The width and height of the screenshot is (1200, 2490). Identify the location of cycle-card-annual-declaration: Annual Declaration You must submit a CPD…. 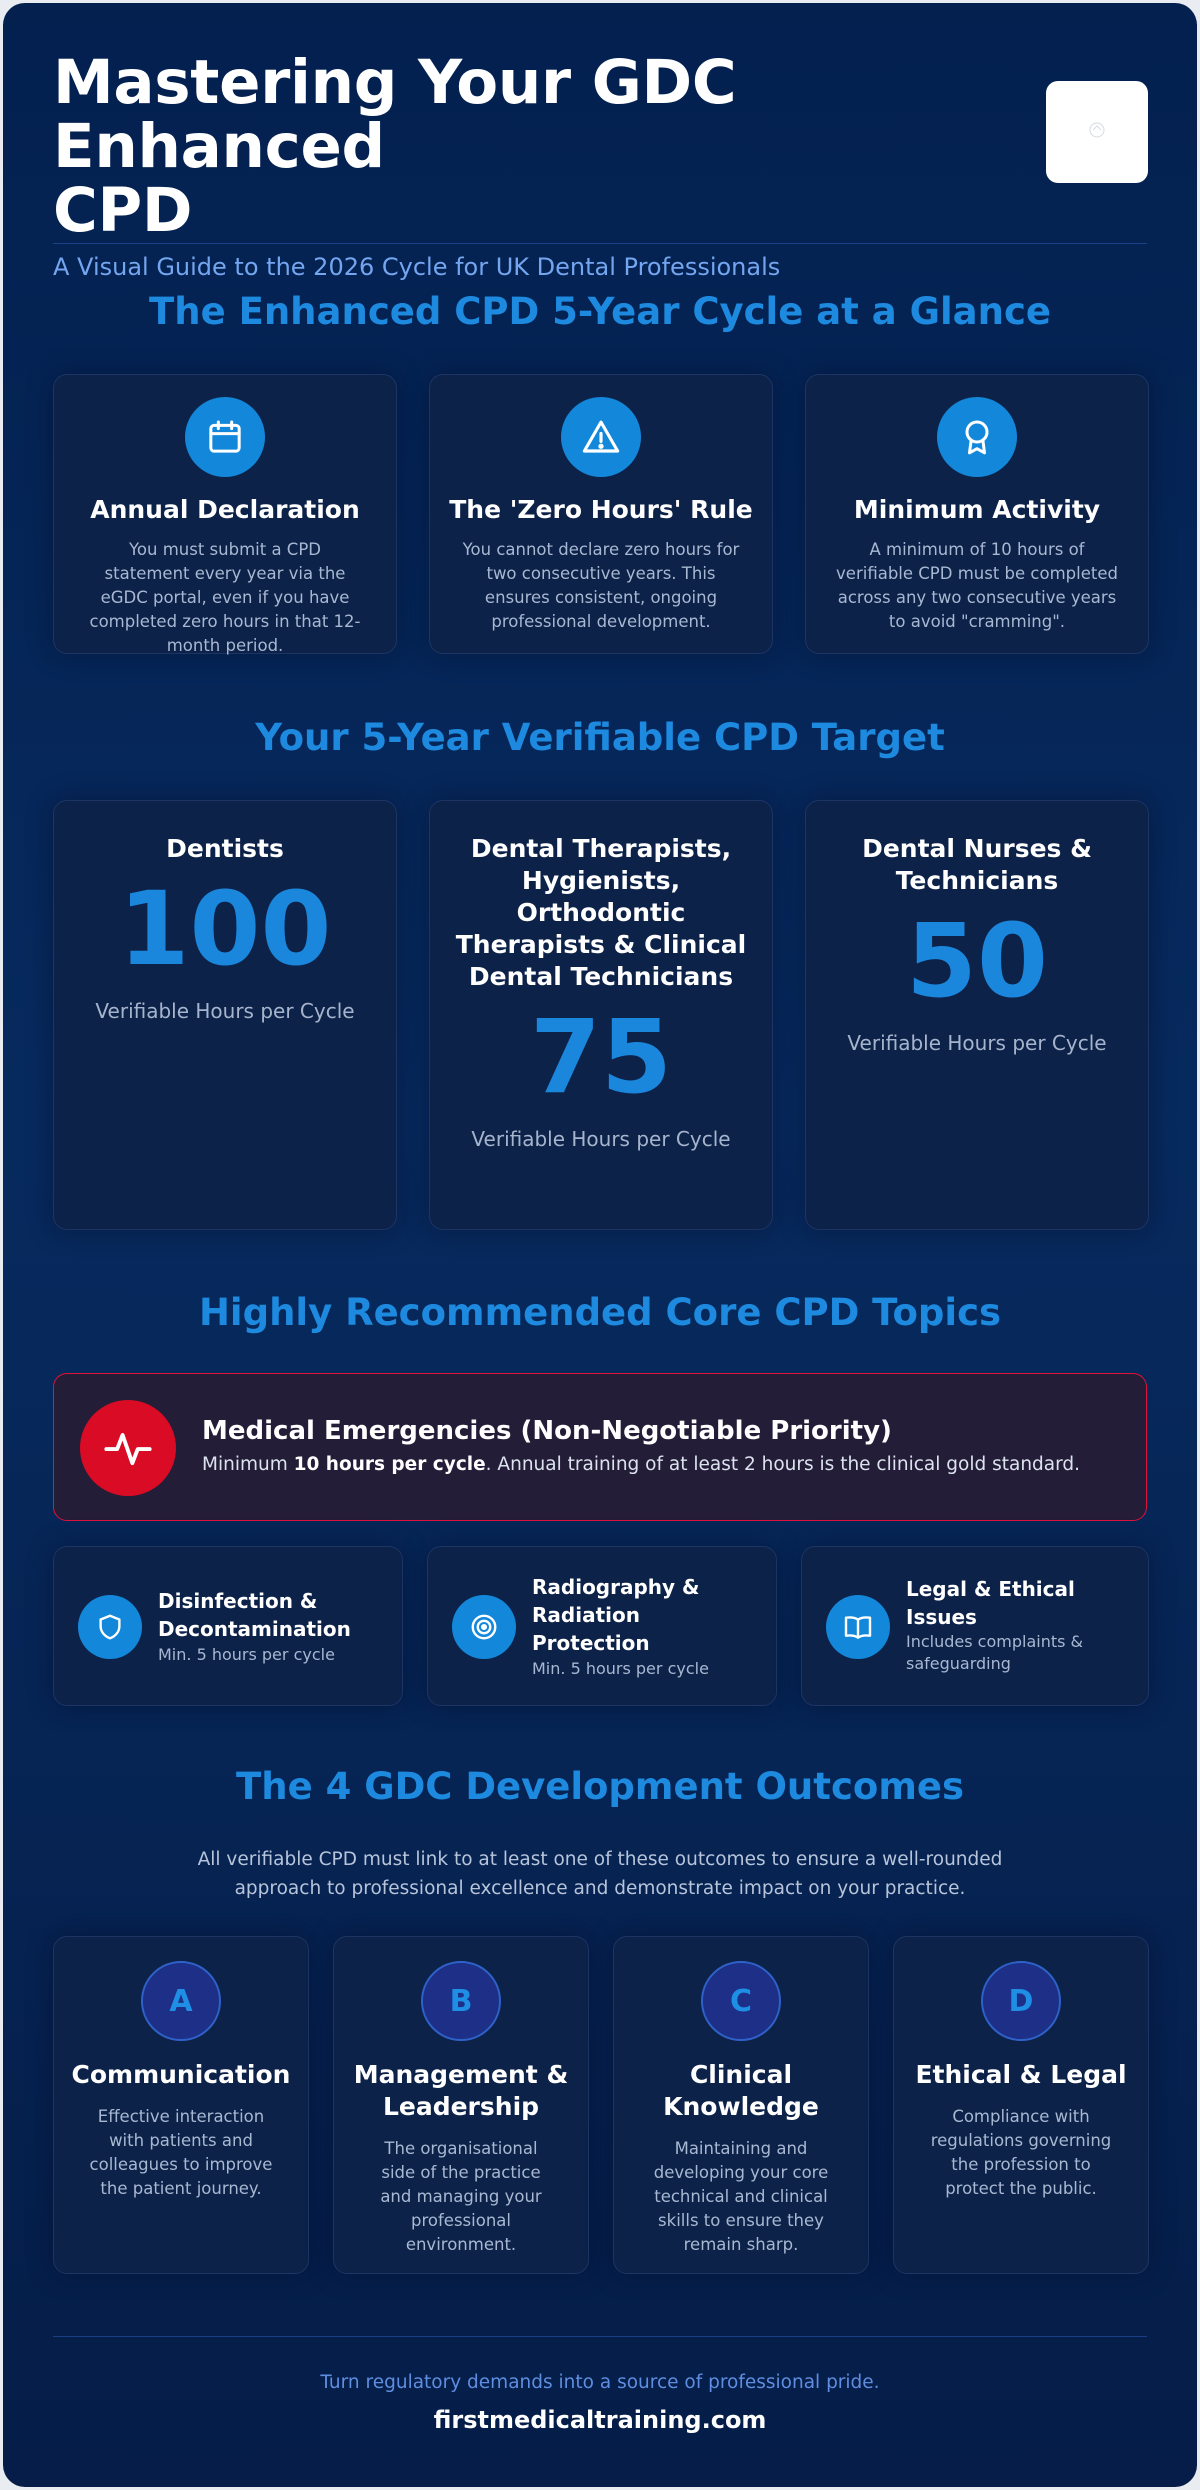
(225, 514).